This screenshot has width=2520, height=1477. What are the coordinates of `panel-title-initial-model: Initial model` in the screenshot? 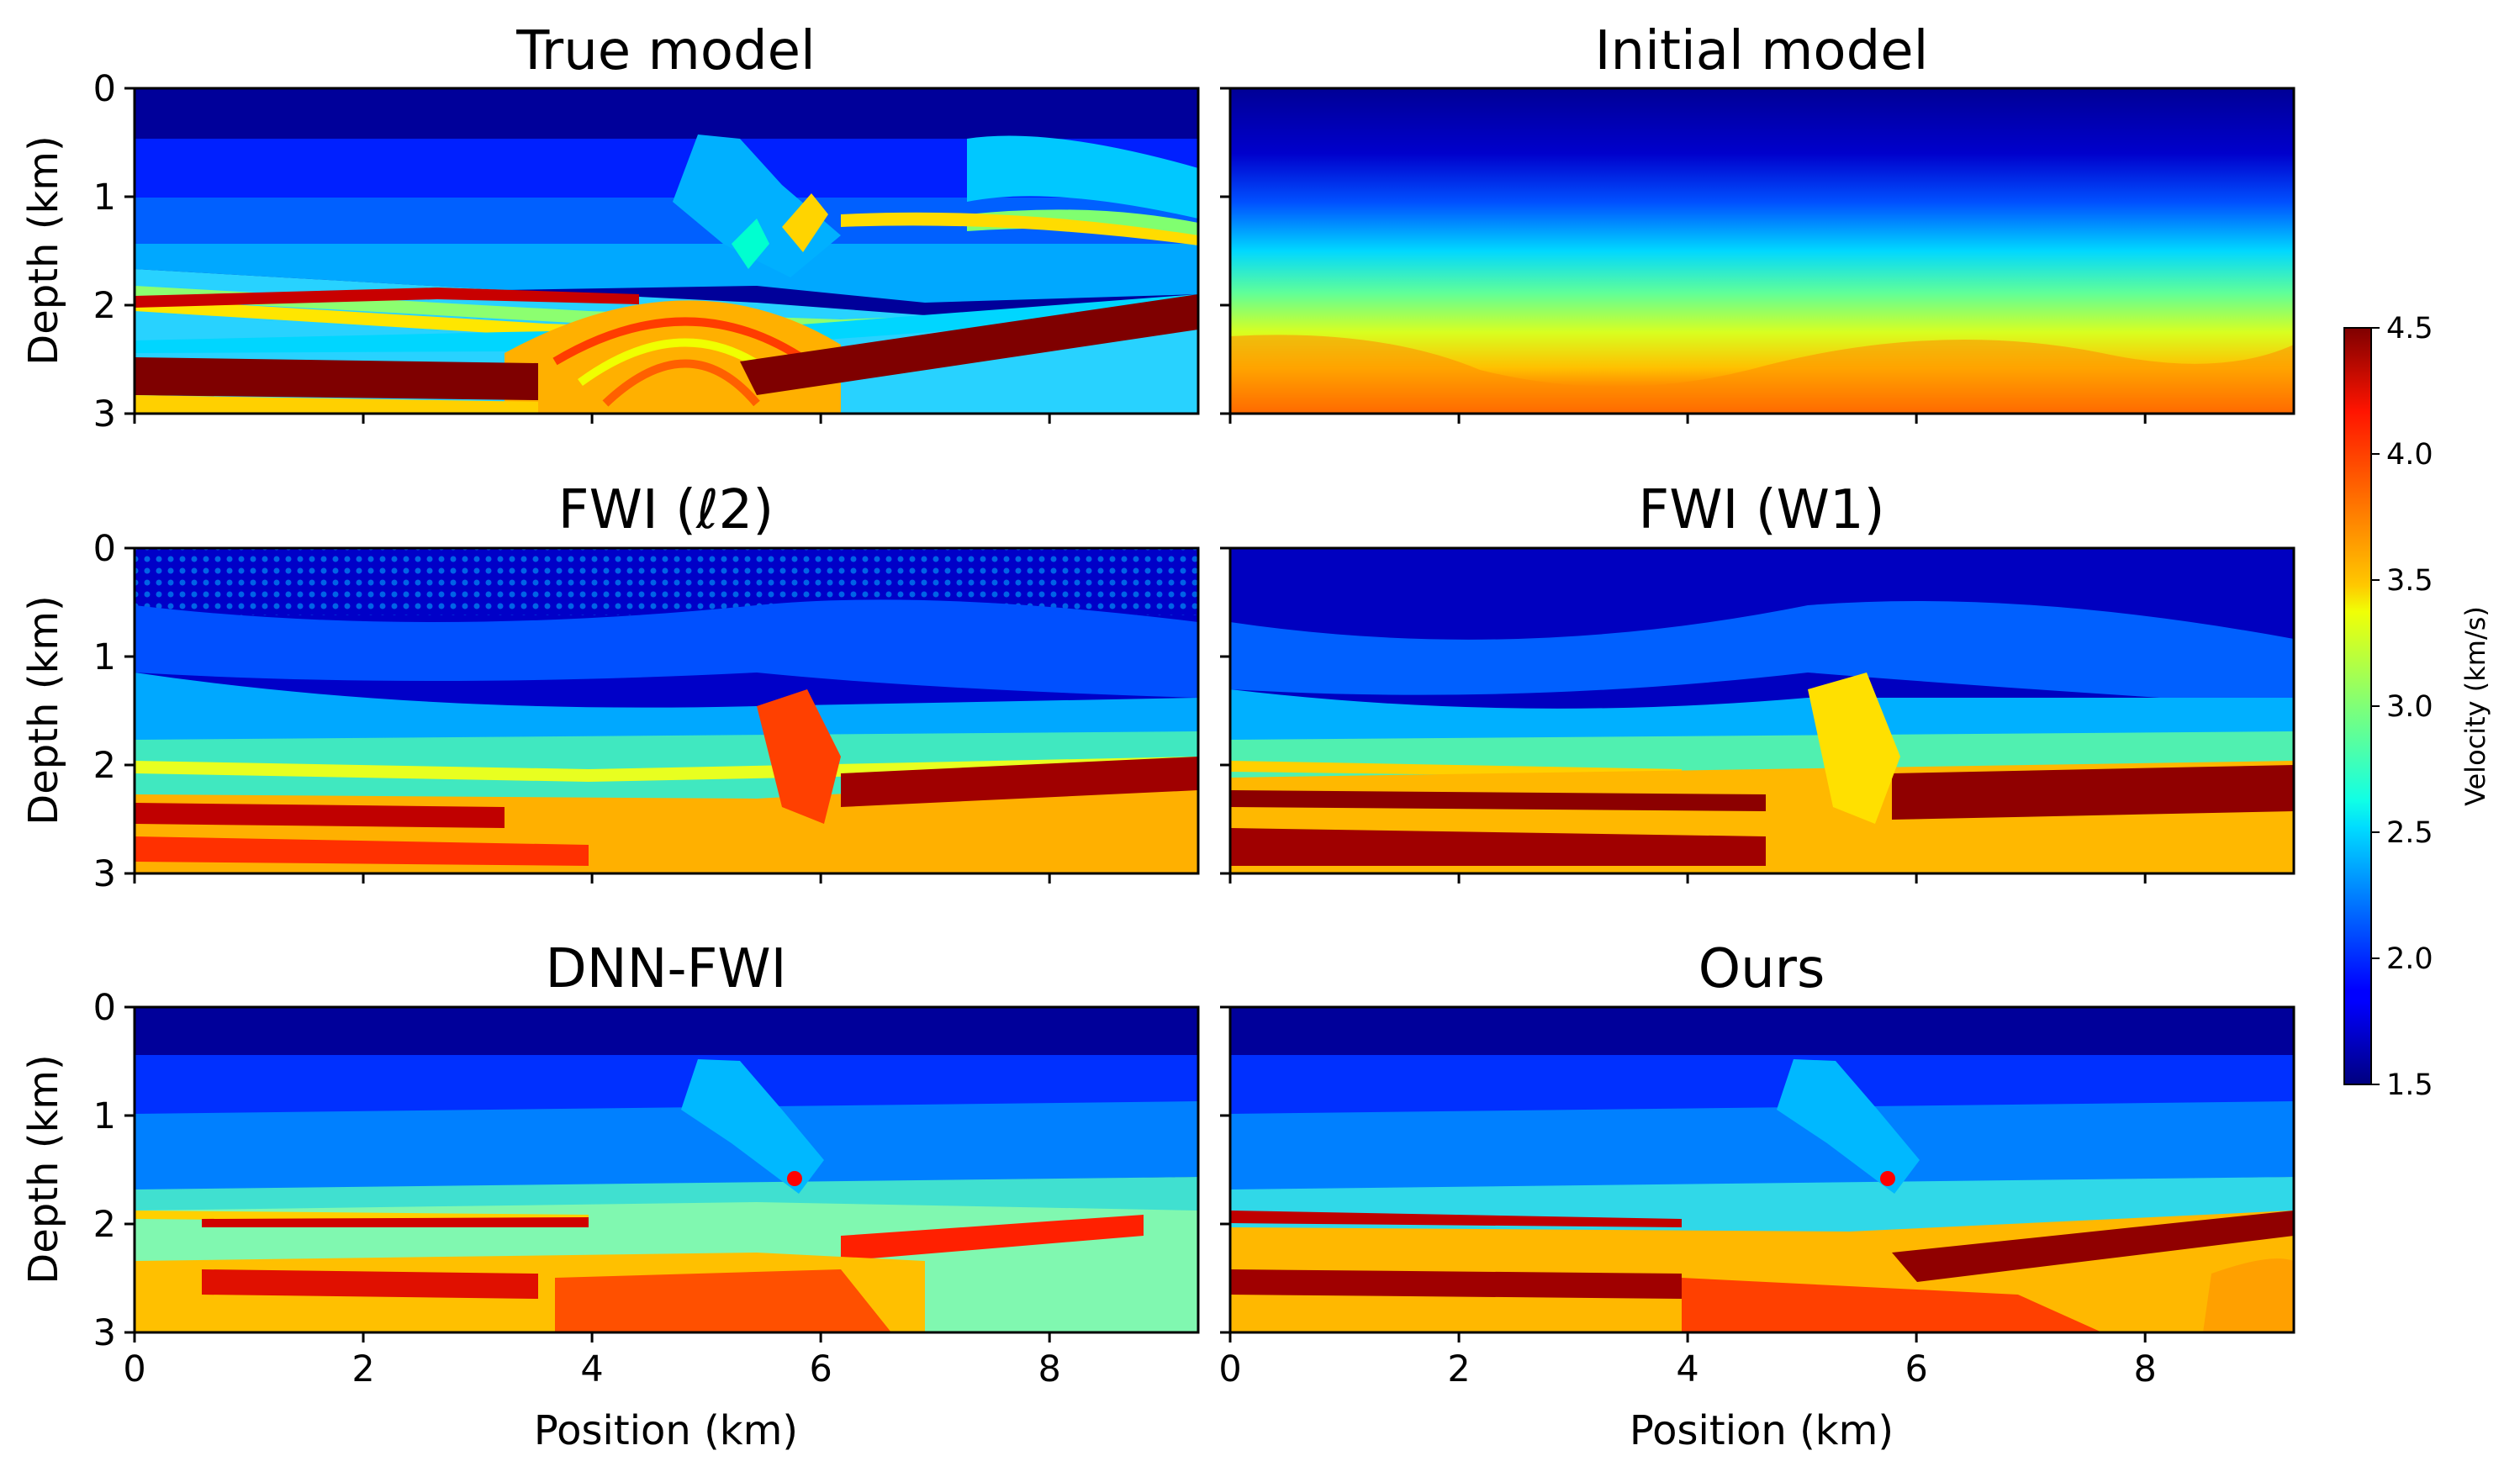 It's located at (1762, 51).